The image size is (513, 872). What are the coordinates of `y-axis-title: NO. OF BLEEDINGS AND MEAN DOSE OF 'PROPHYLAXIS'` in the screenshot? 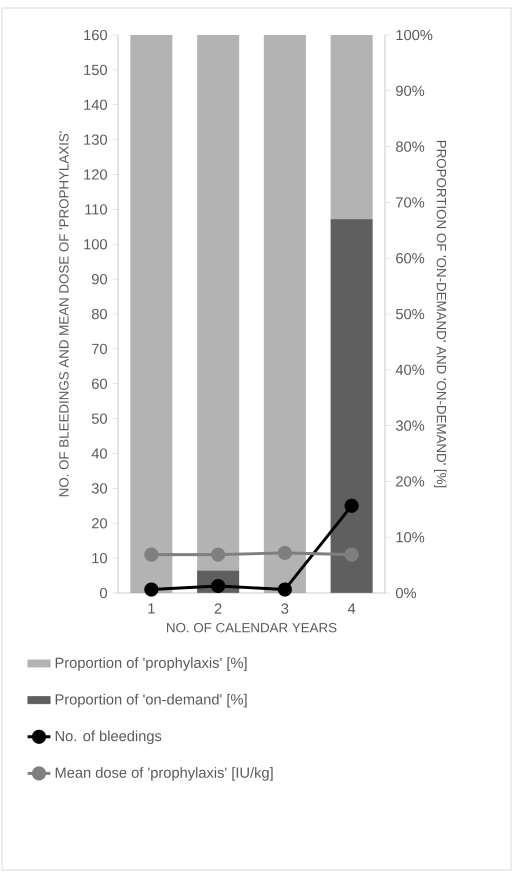 It's located at (64, 313).